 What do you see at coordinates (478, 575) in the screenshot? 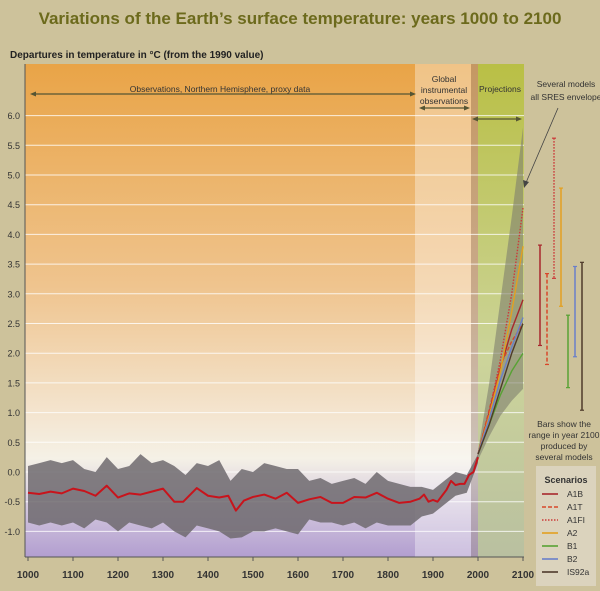
I see `x-tick-label: 2000` at bounding box center [478, 575].